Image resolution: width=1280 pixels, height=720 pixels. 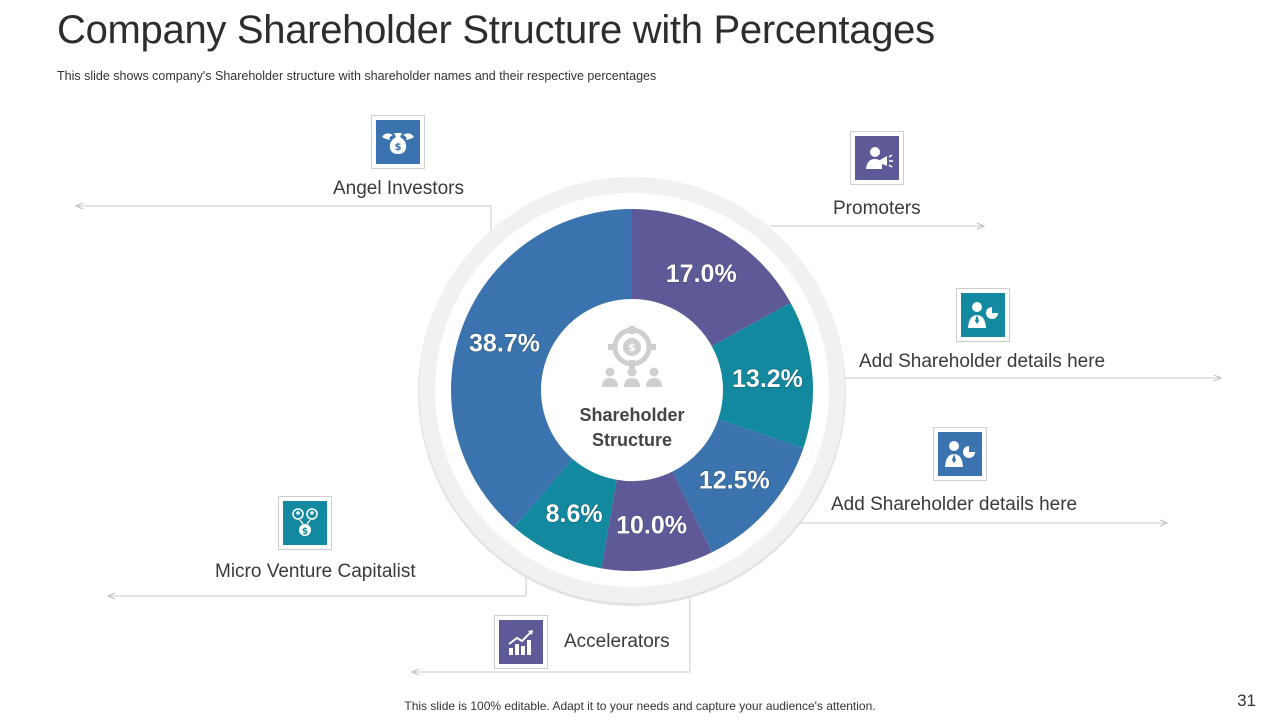 I want to click on shareholder-detail-2-icon-box, so click(x=960, y=454).